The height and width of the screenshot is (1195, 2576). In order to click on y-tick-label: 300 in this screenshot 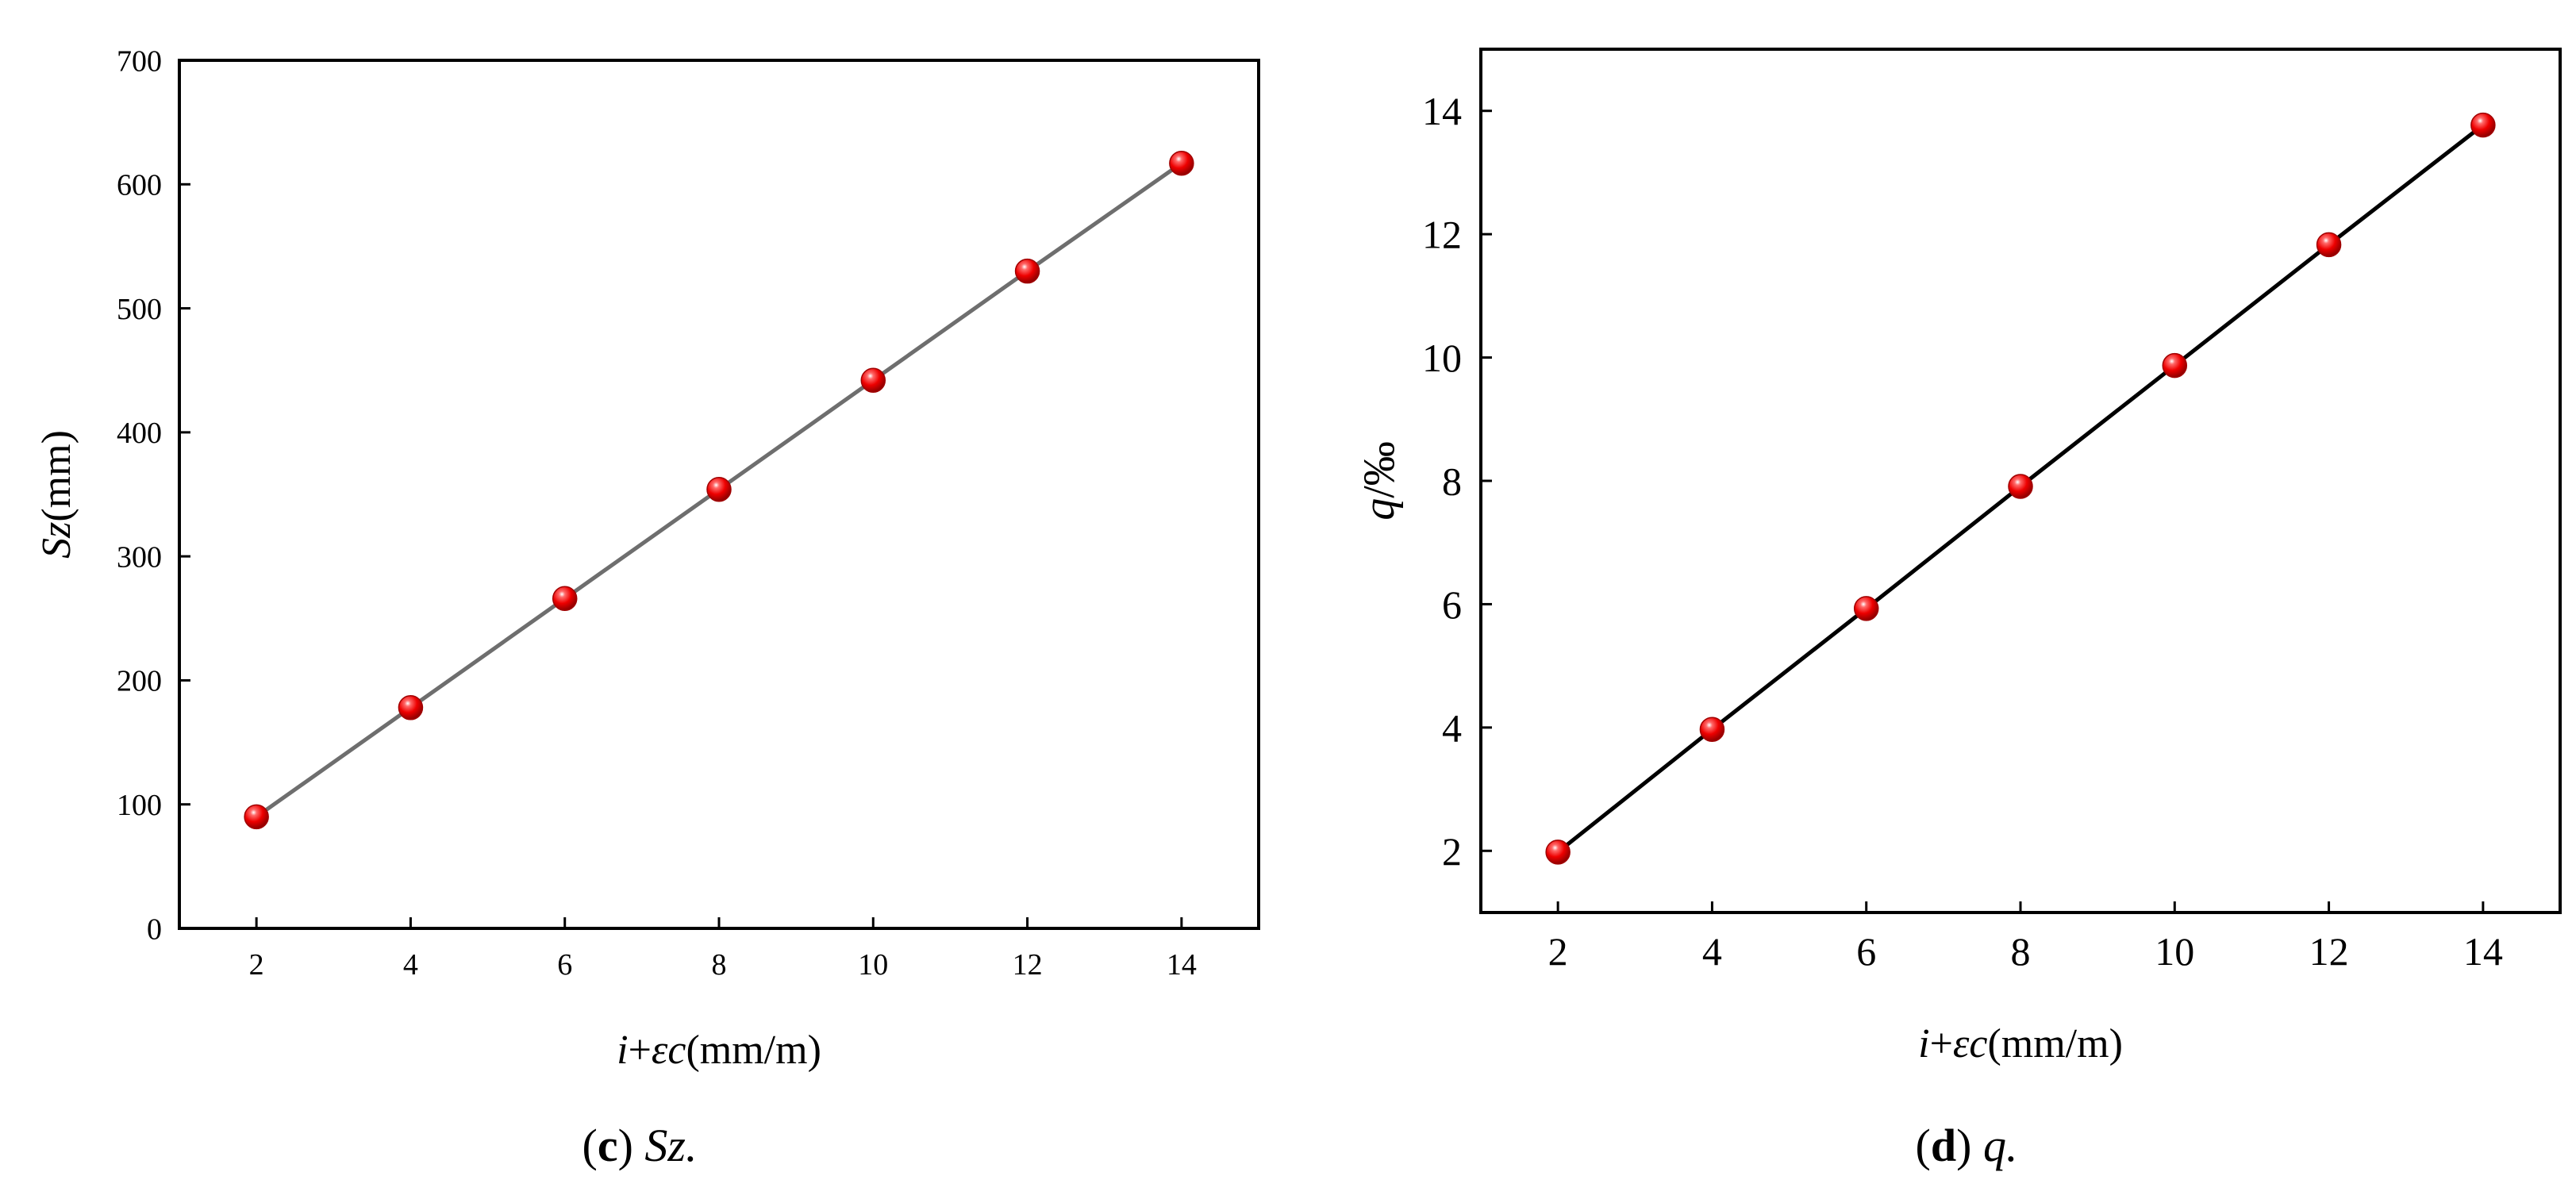, I will do `click(139, 557)`.